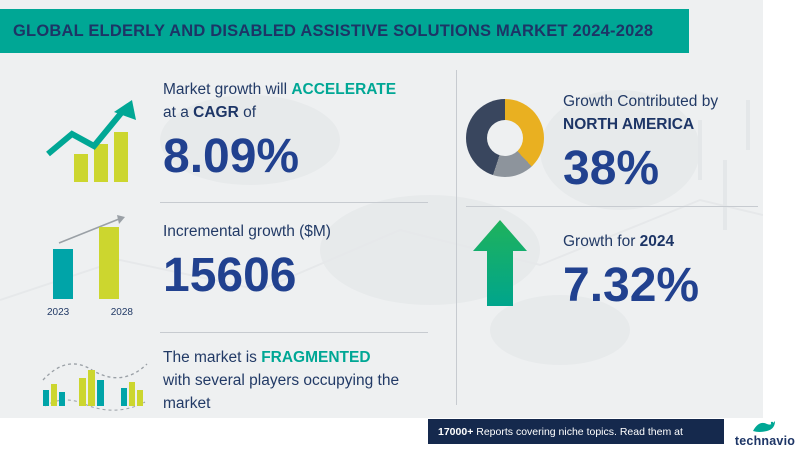  What do you see at coordinates (629, 124) in the screenshot?
I see `contribution-region: NORTH AMERICA` at bounding box center [629, 124].